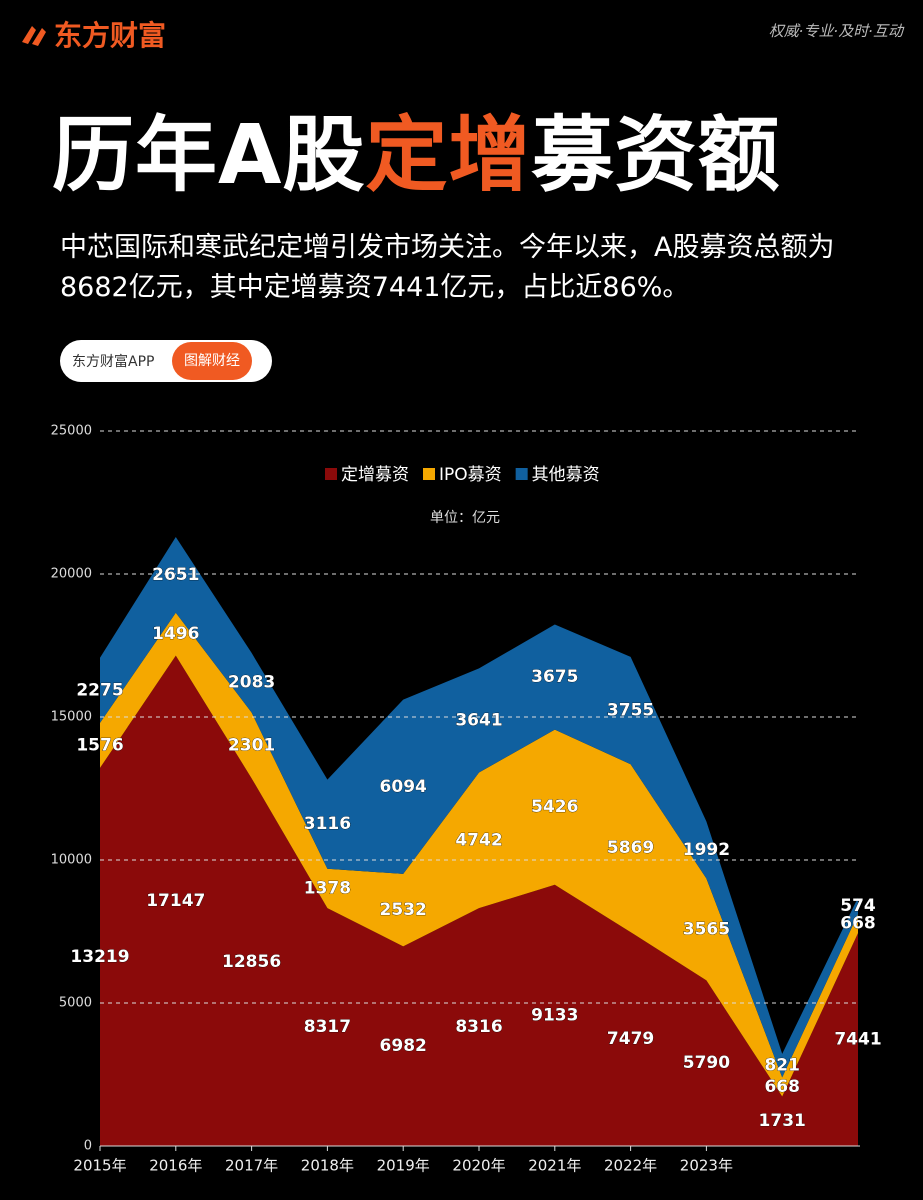 The height and width of the screenshot is (1200, 923). I want to click on x-tick-label: 2018年, so click(327, 1166).